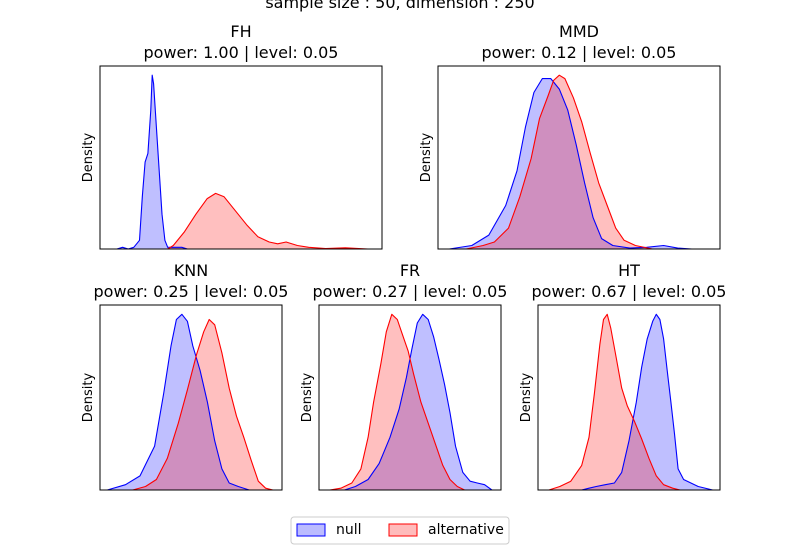  I want to click on panel-fr: FR power: 0.27 | level: 0.05 Density, so click(404, 376).